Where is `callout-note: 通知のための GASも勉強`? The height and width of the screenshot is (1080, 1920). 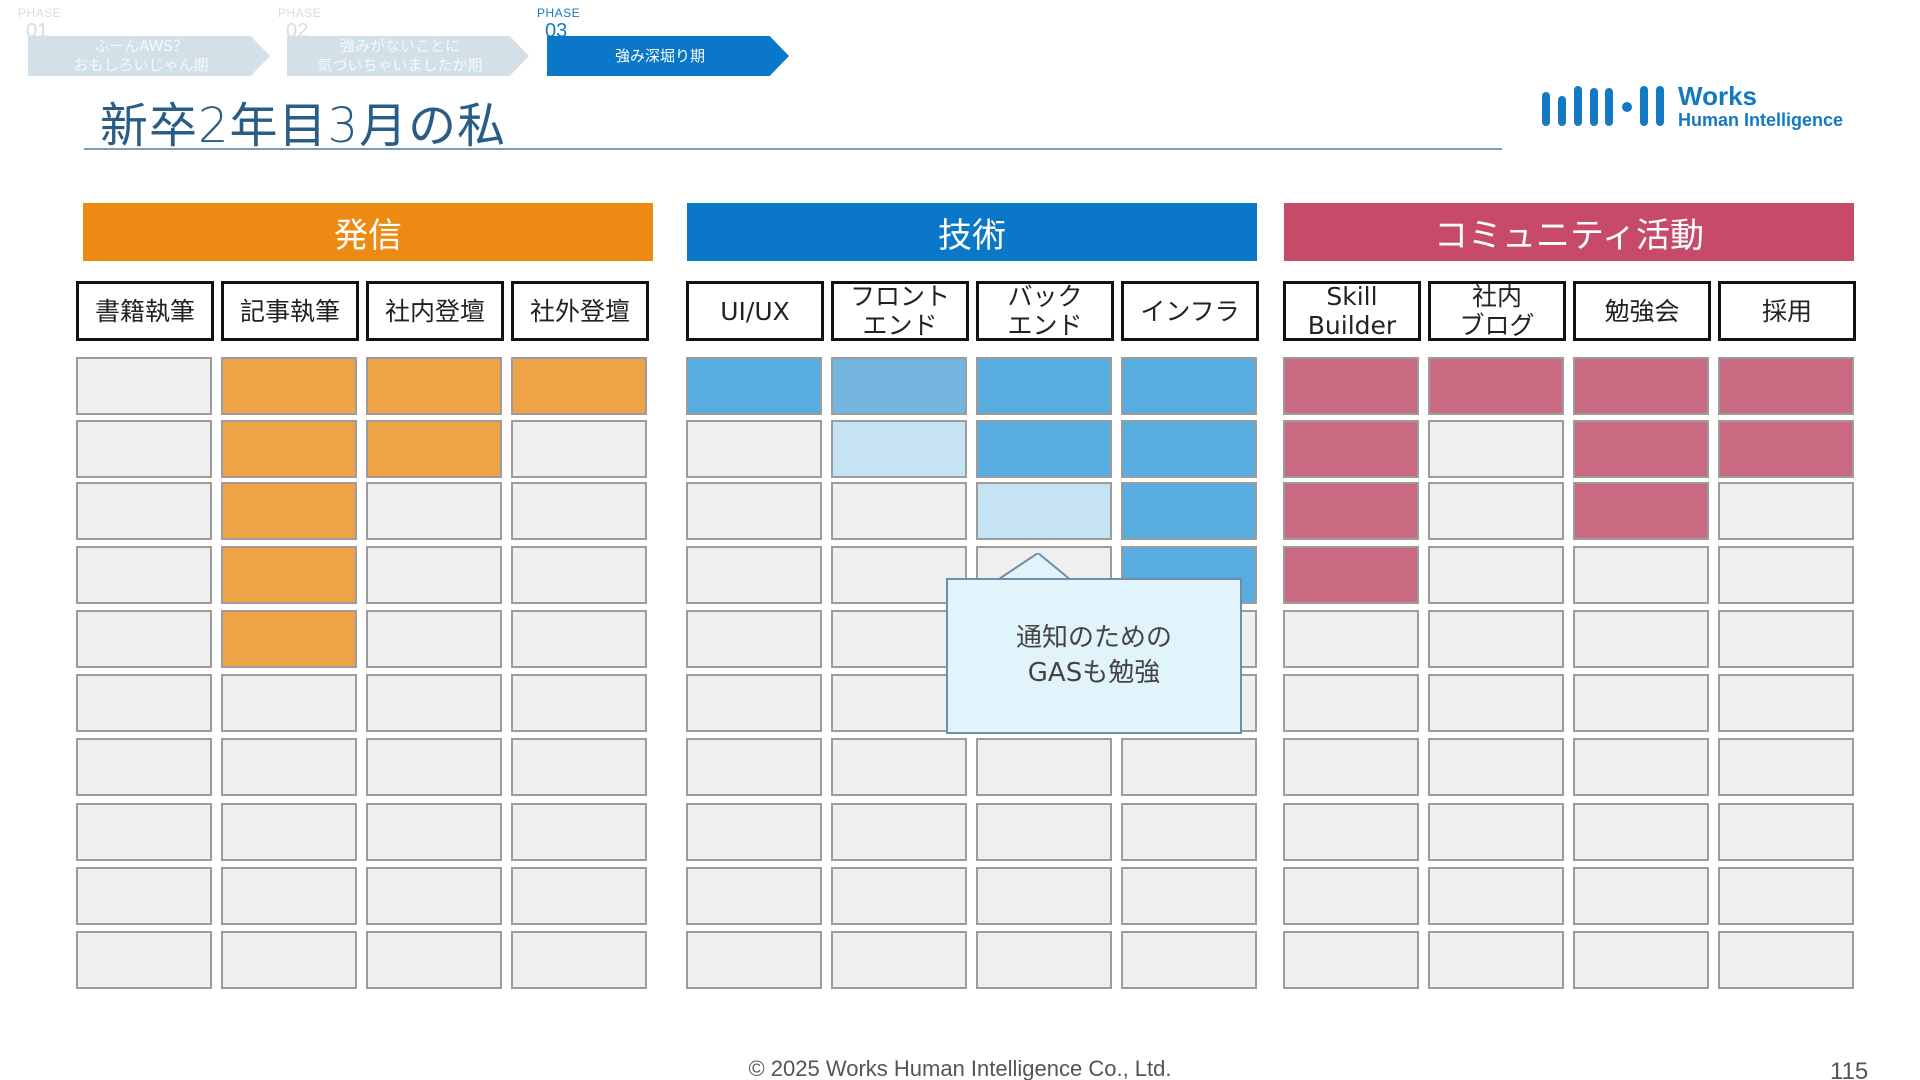 callout-note: 通知のための GASも勉強 is located at coordinates (1094, 656).